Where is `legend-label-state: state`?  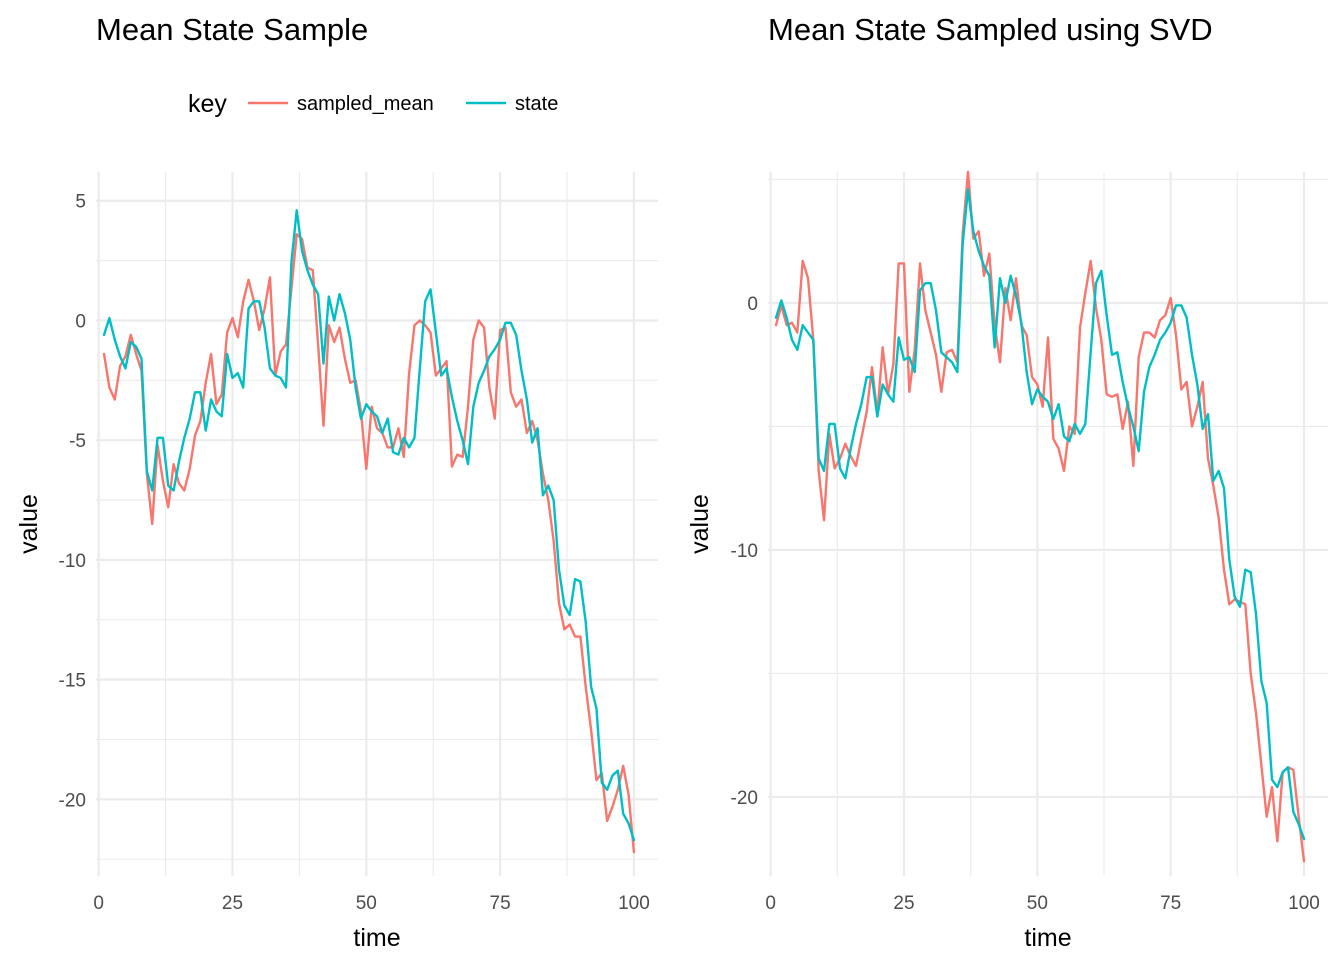 legend-label-state: state is located at coordinates (536, 104).